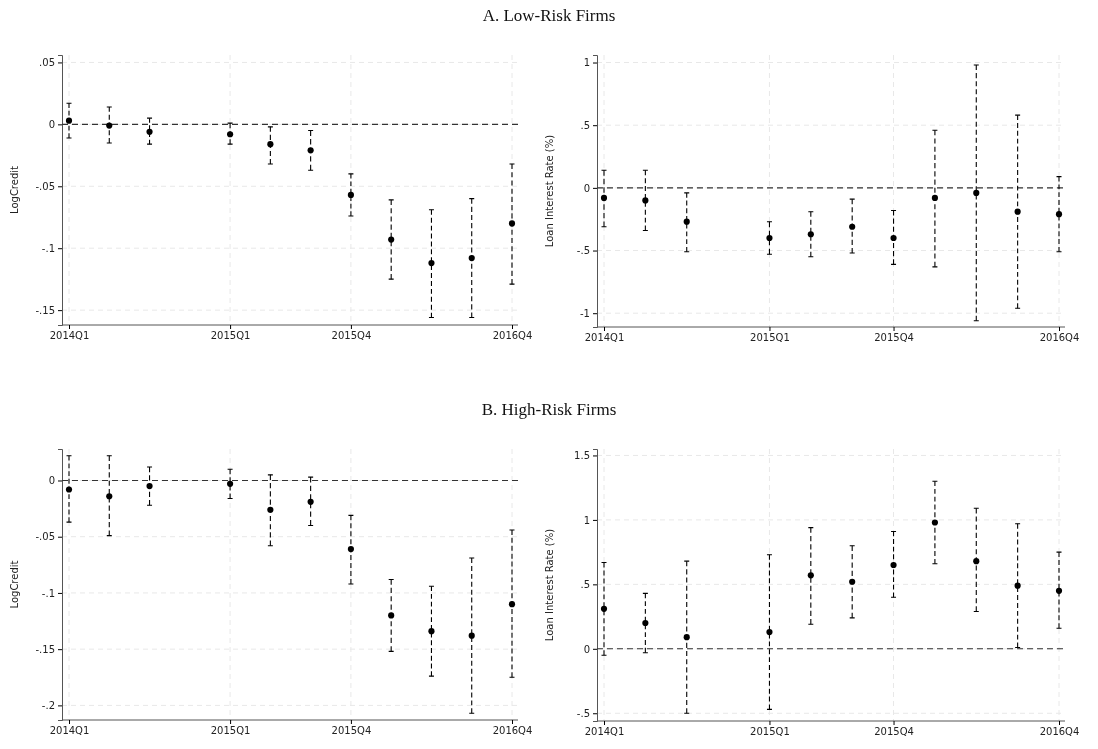  Describe the element at coordinates (585, 313) in the screenshot. I see `y-tick-label: -1` at that location.